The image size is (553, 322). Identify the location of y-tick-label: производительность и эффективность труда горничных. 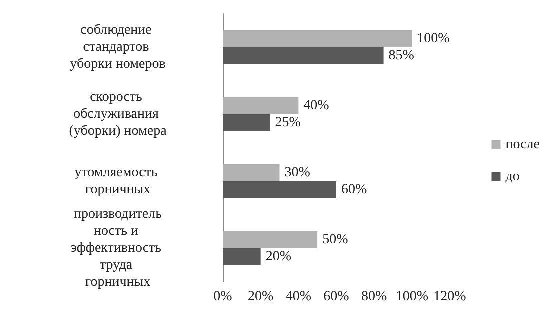
(118, 248).